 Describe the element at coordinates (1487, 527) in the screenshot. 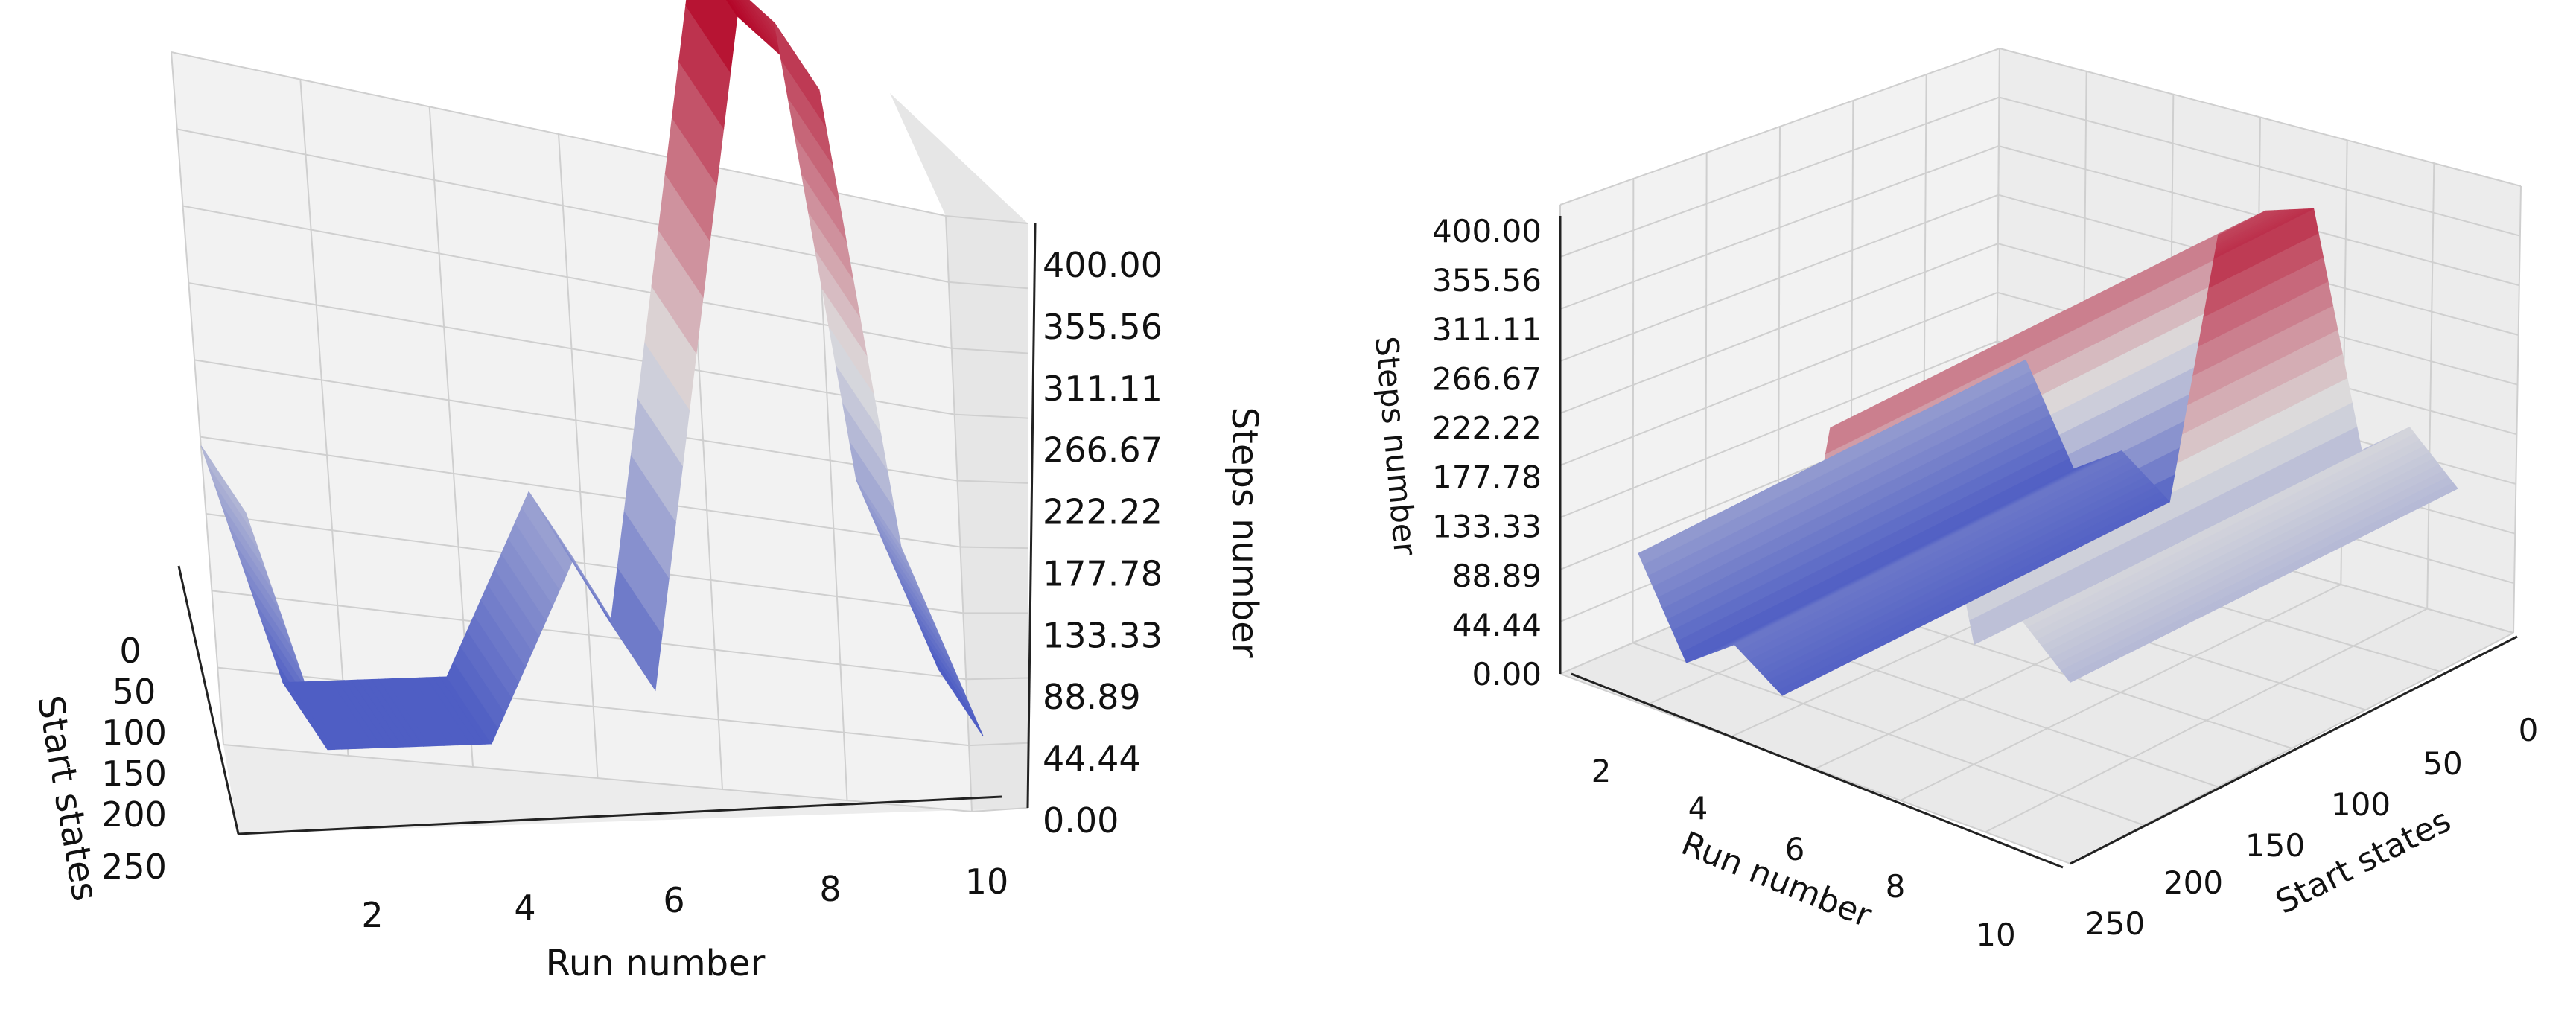

I see `right-z-tick-label: 133.33` at that location.